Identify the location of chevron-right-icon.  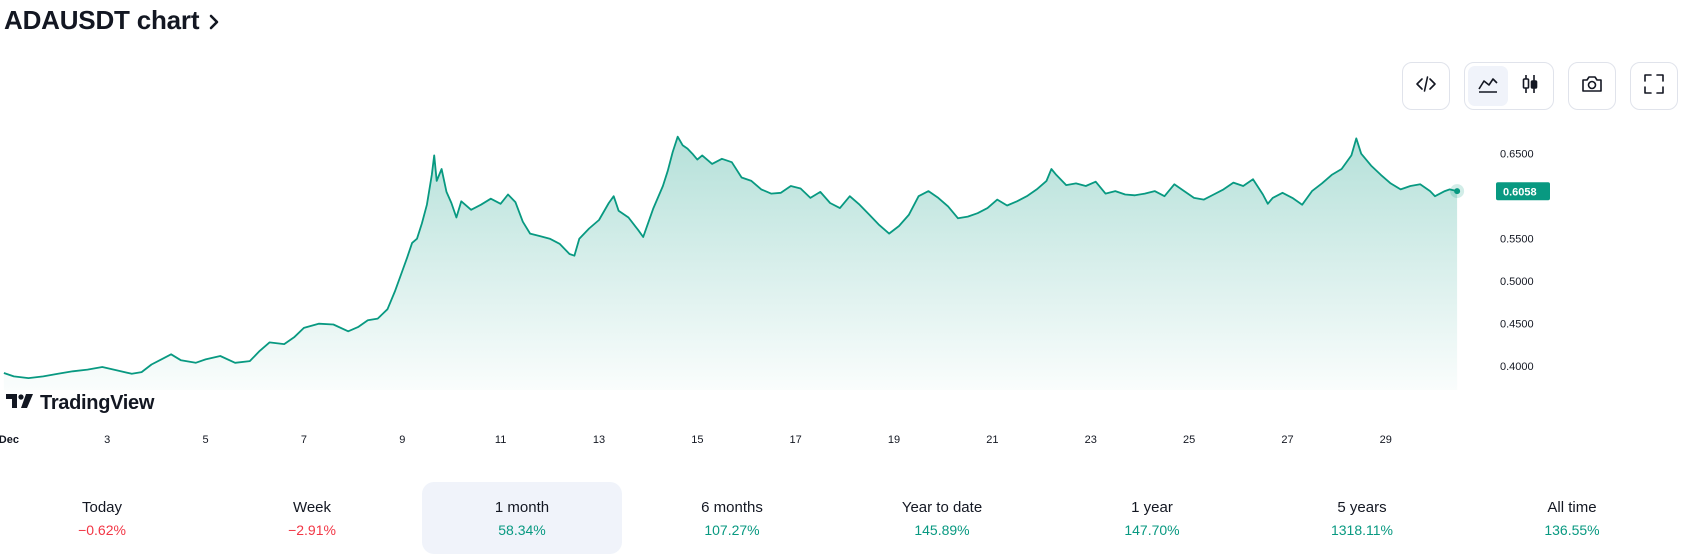
(214, 22).